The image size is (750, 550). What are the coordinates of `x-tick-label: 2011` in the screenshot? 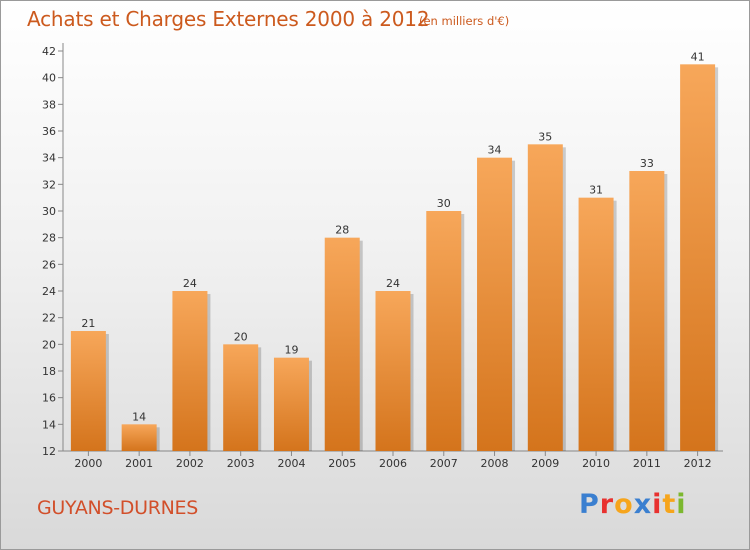 It's located at (647, 463).